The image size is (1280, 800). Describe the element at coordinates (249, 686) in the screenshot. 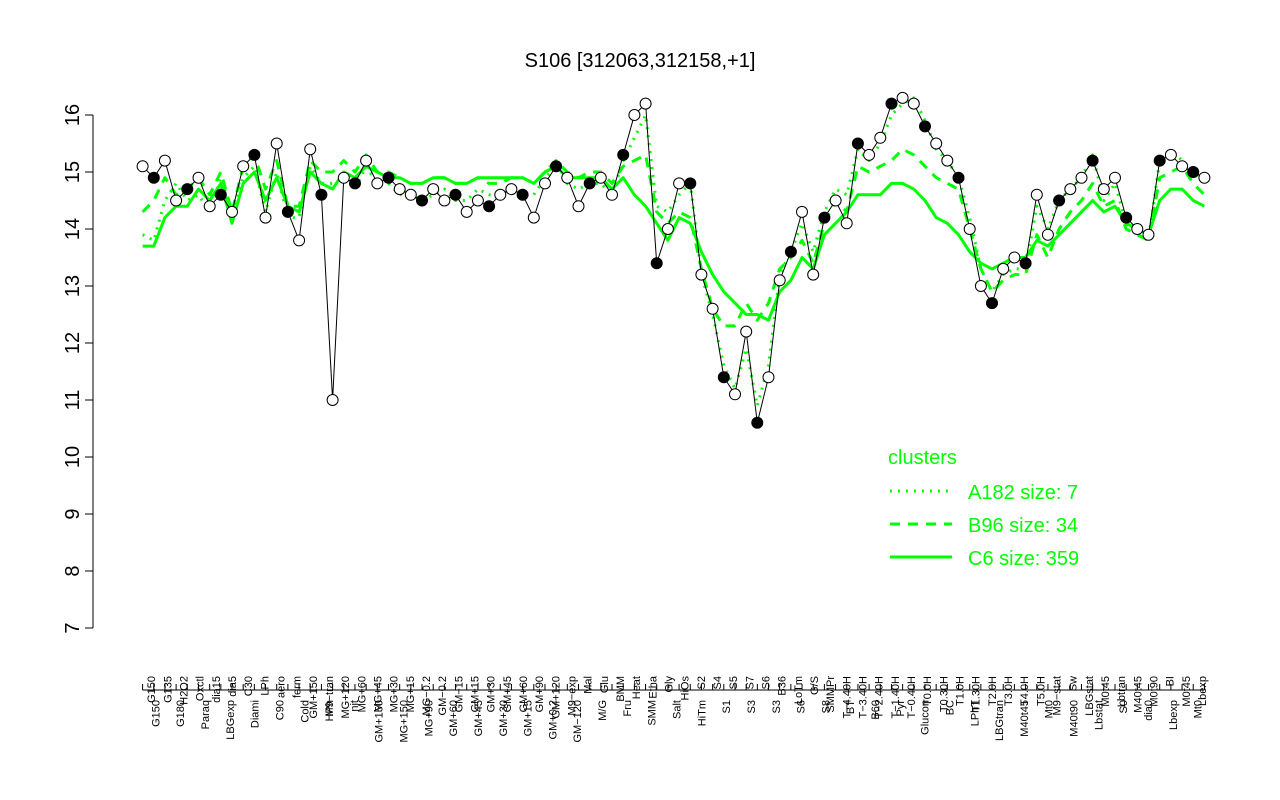

I see `x-tick-label-top: C30` at that location.